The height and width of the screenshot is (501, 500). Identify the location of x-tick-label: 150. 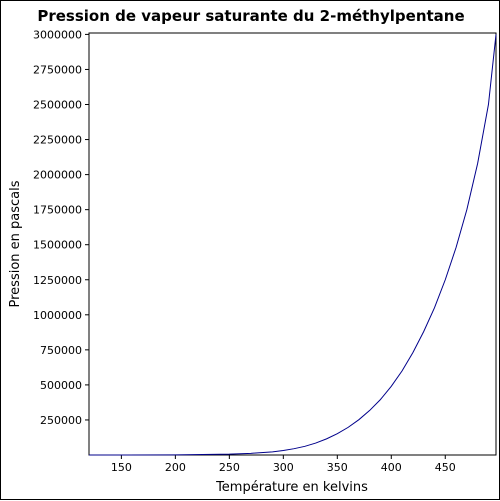
(121, 467).